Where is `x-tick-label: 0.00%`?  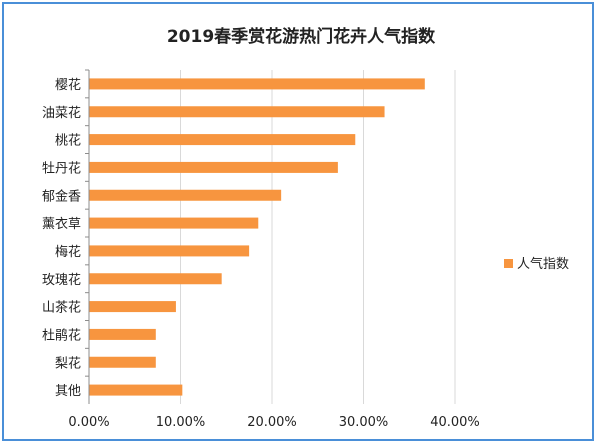
x-tick-label: 0.00% is located at coordinates (88, 422).